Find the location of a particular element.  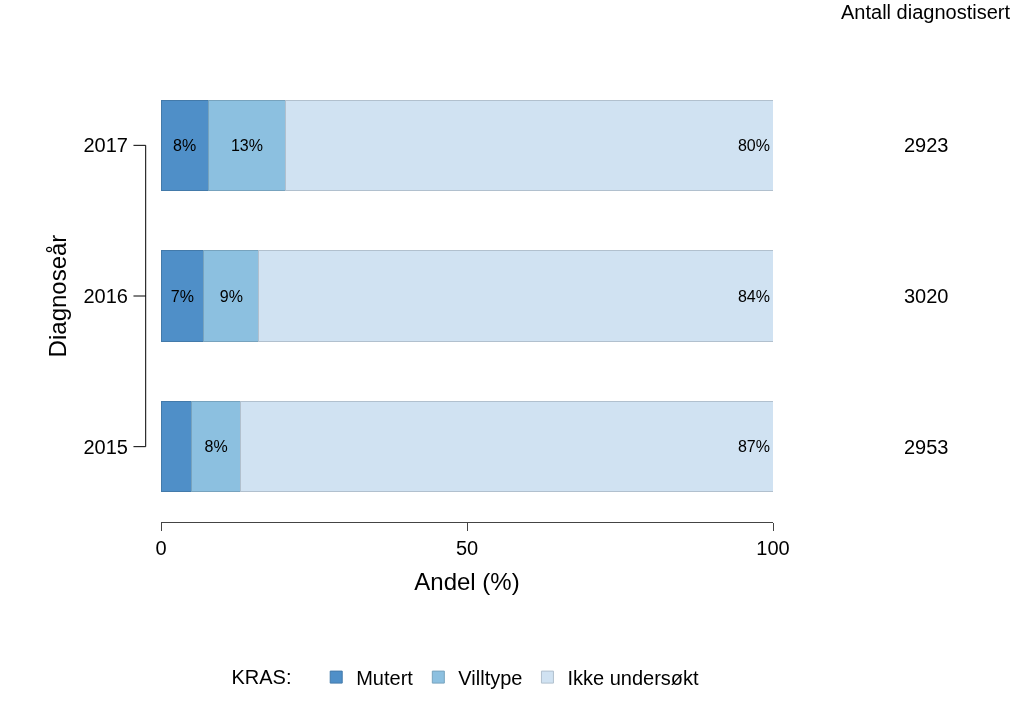

data-label: 7% is located at coordinates (182, 296).